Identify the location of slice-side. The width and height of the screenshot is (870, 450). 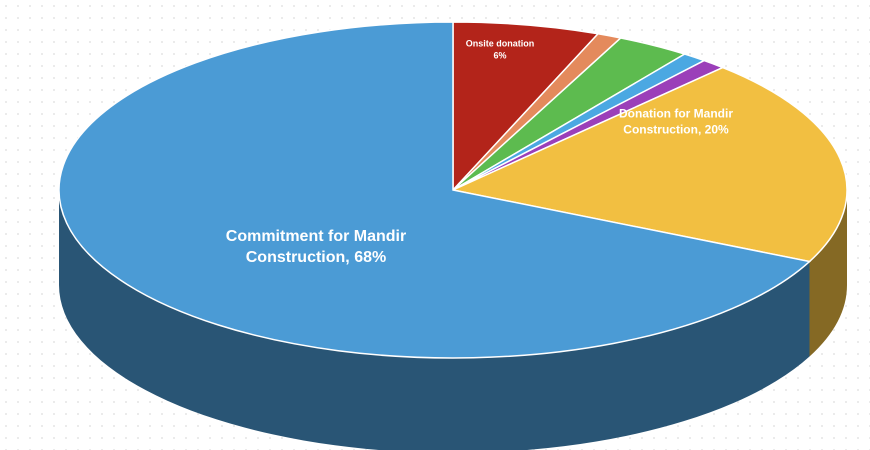
(828, 273).